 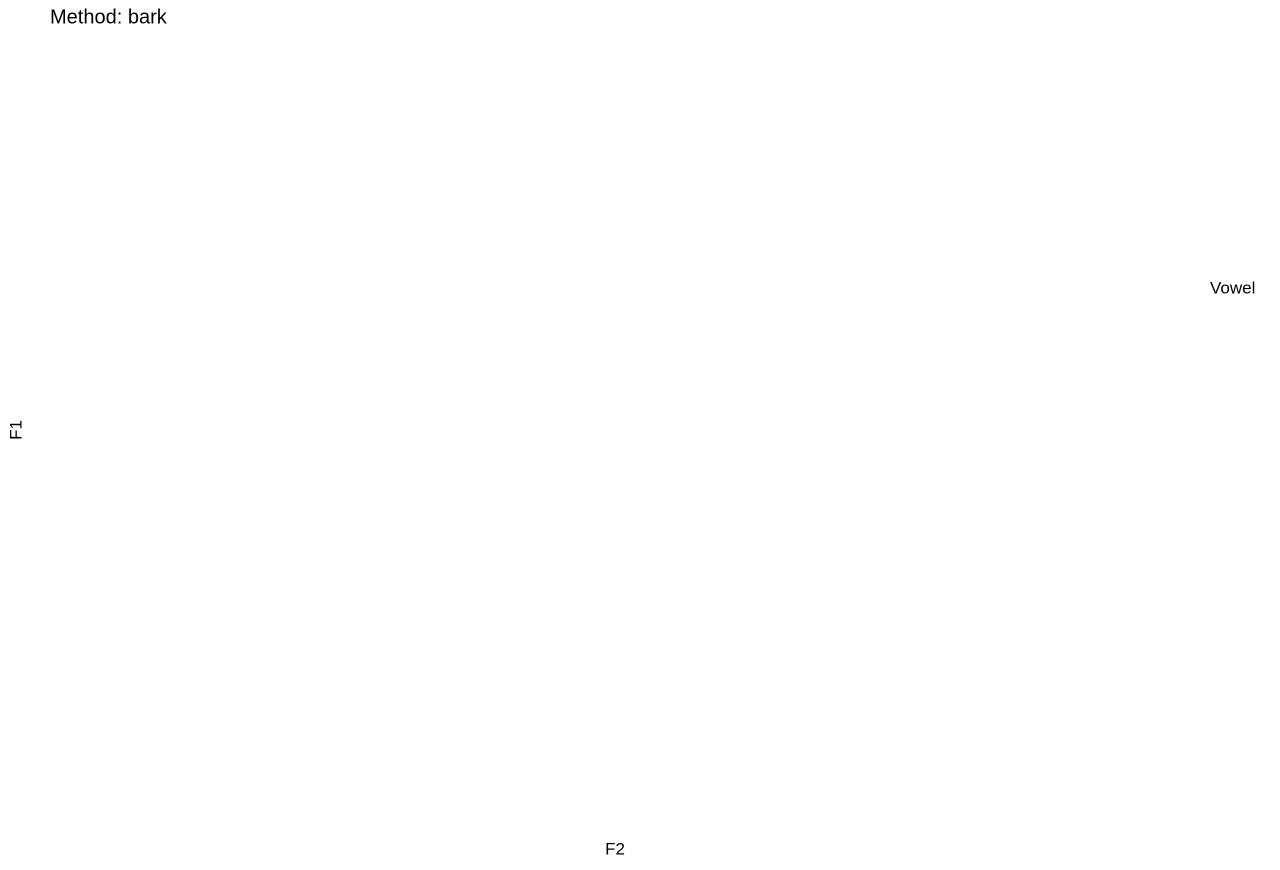 I want to click on chart-title: Method: bark, so click(x=109, y=17).